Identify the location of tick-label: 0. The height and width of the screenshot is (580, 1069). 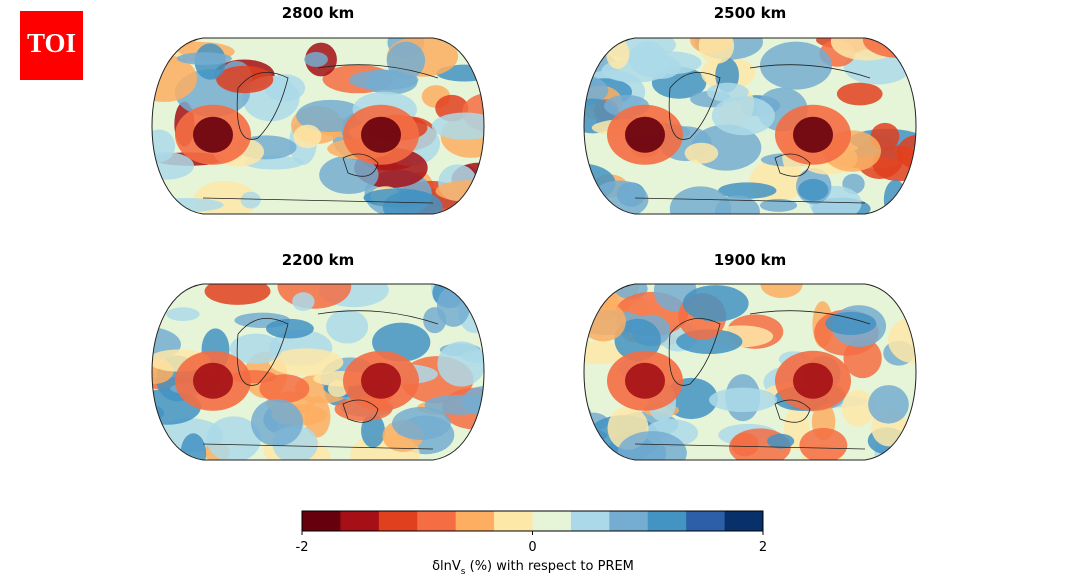
(532, 547).